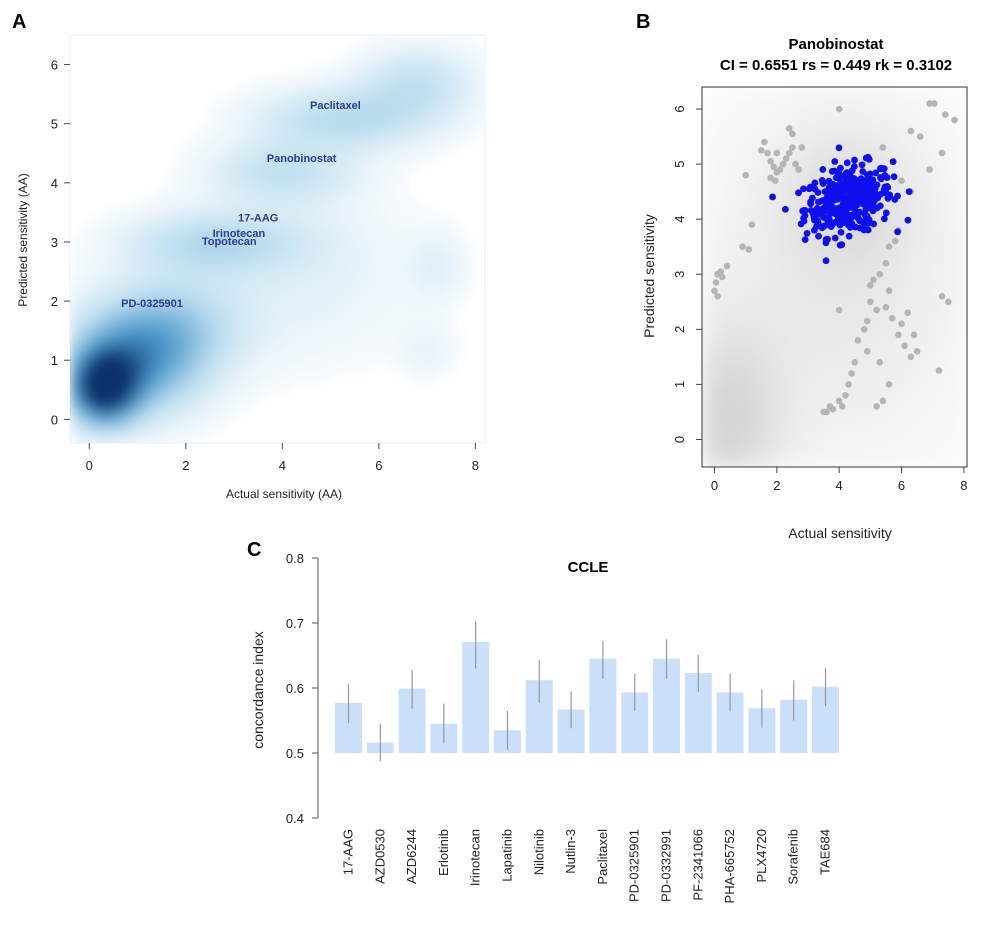 The width and height of the screenshot is (1000, 938). I want to click on y-tick-label: 6, so click(54, 65).